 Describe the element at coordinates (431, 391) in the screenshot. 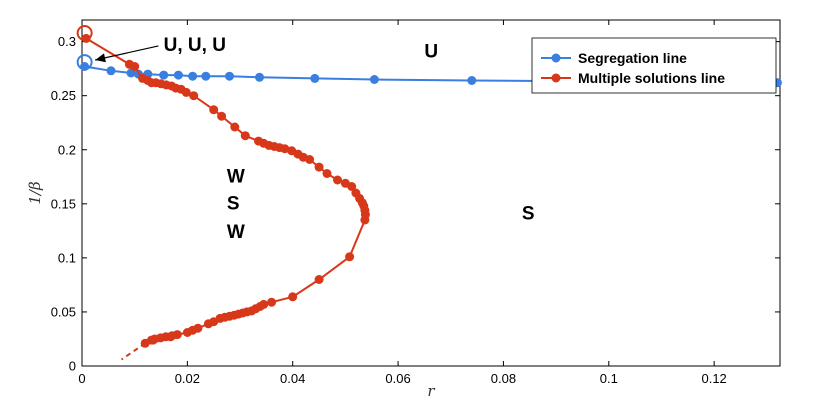

I see `x-axis-label: r` at that location.